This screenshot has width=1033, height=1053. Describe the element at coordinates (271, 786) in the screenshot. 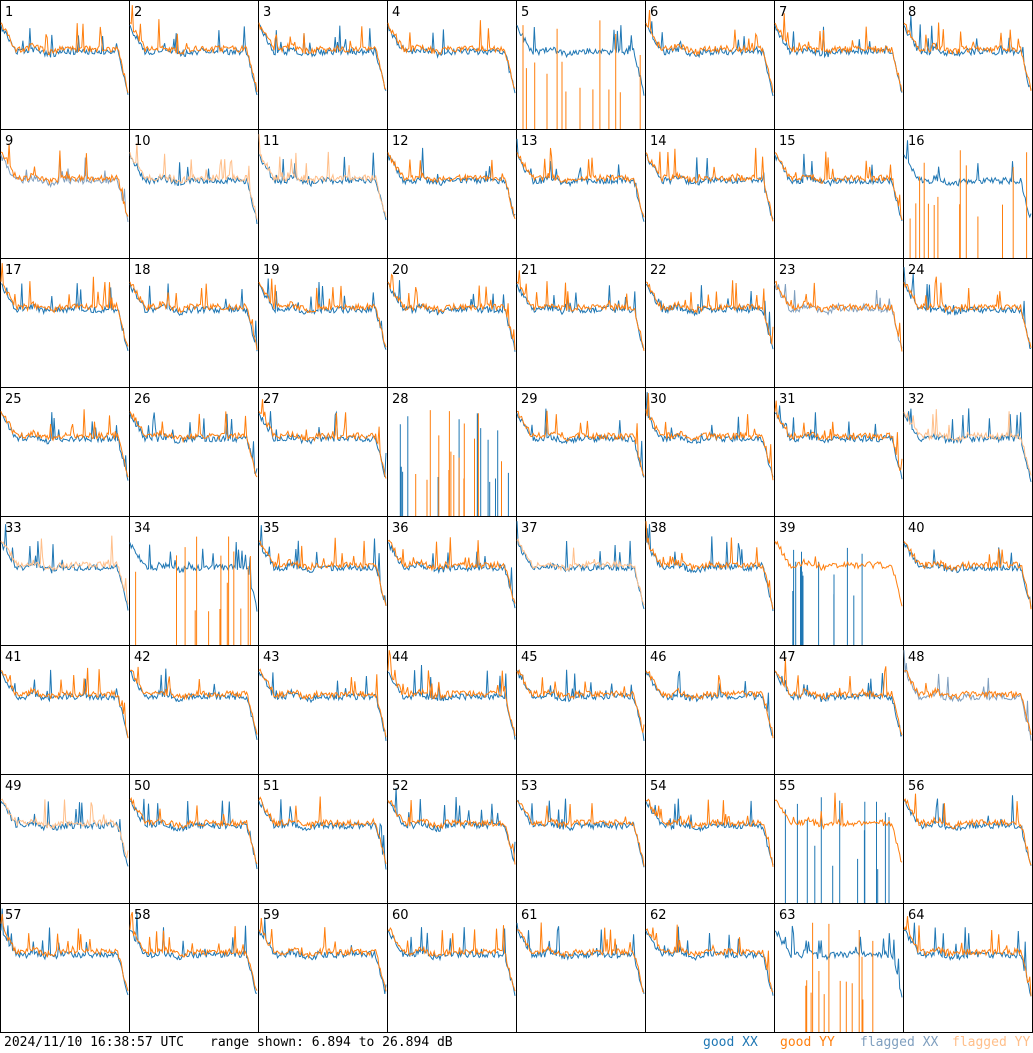

I see `panel-number: 51` at that location.